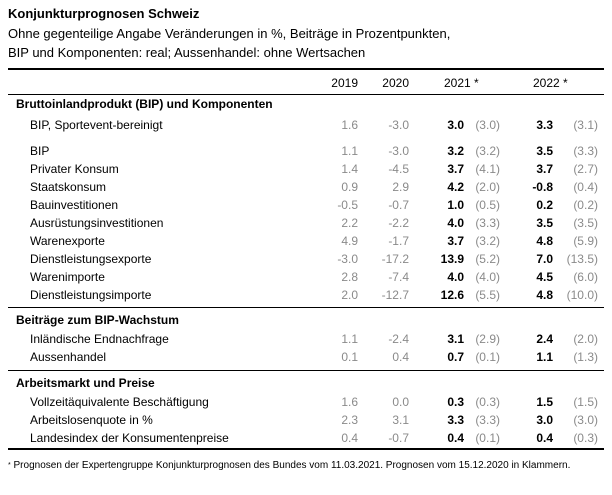  What do you see at coordinates (91, 295) in the screenshot?
I see `table-row-label: Dienstleistungsimporte` at bounding box center [91, 295].